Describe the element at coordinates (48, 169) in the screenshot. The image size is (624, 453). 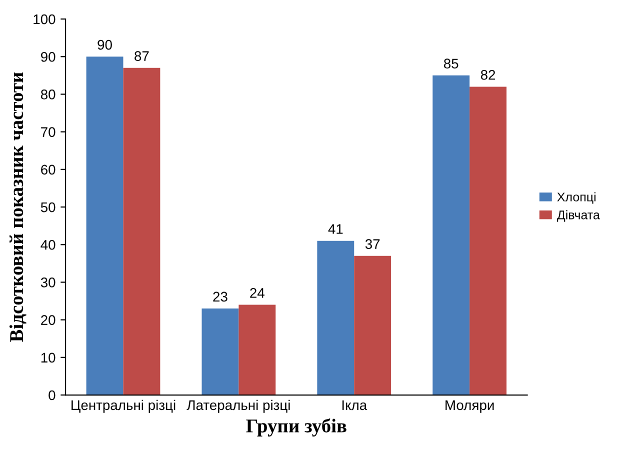
I see `y-tick-label: 60` at that location.